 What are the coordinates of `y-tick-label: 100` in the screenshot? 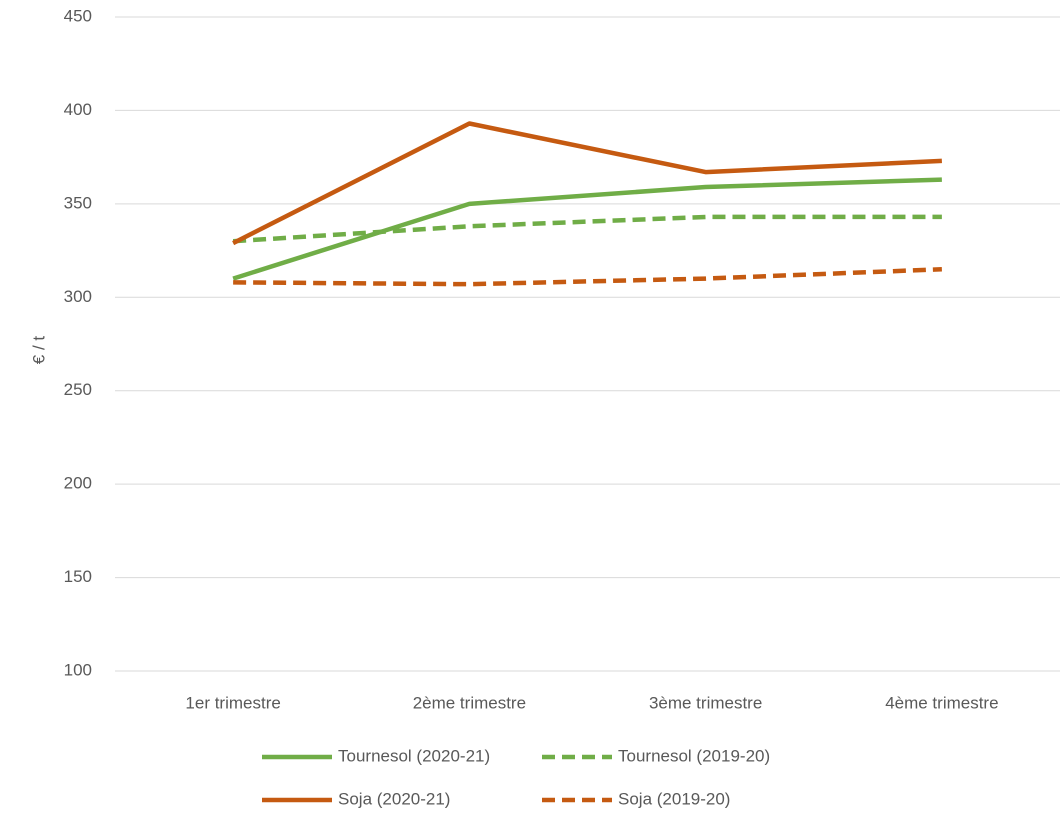 It's located at (78, 669).